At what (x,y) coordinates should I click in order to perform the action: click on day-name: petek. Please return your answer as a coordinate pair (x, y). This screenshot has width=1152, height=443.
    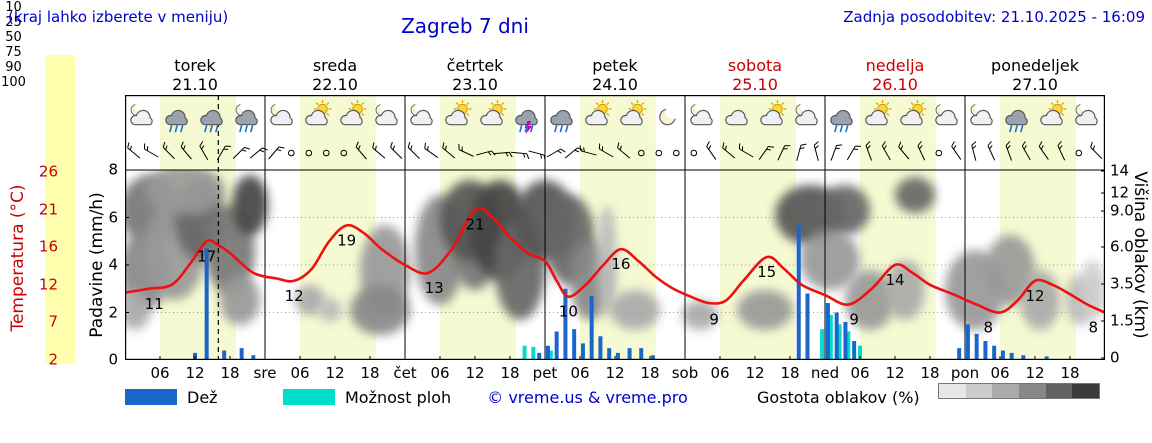
    Looking at the image, I should click on (615, 65).